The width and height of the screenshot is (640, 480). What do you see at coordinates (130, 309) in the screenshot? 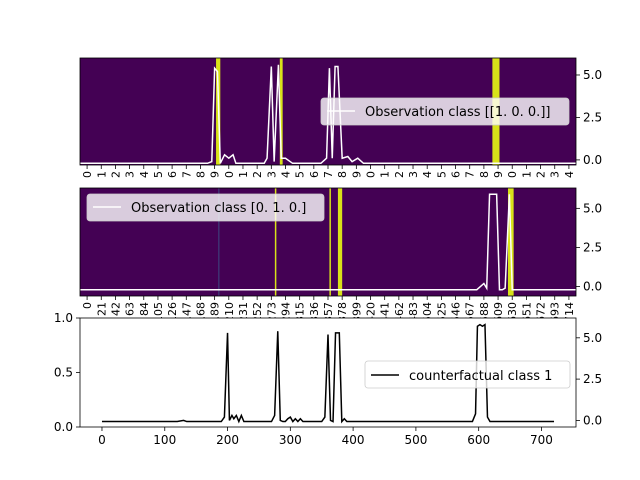
I see `x-tick-label: 63` at bounding box center [130, 309].